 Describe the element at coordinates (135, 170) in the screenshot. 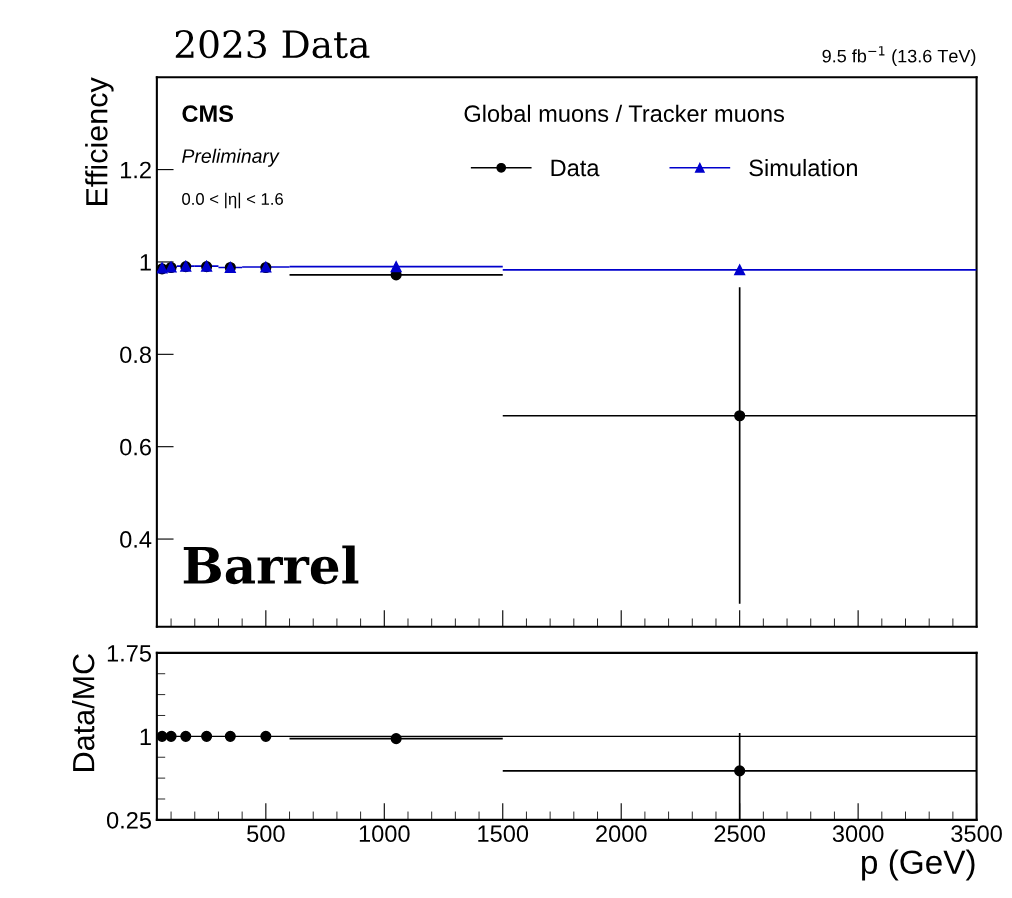

I see `y-tick-label: 1.2` at that location.